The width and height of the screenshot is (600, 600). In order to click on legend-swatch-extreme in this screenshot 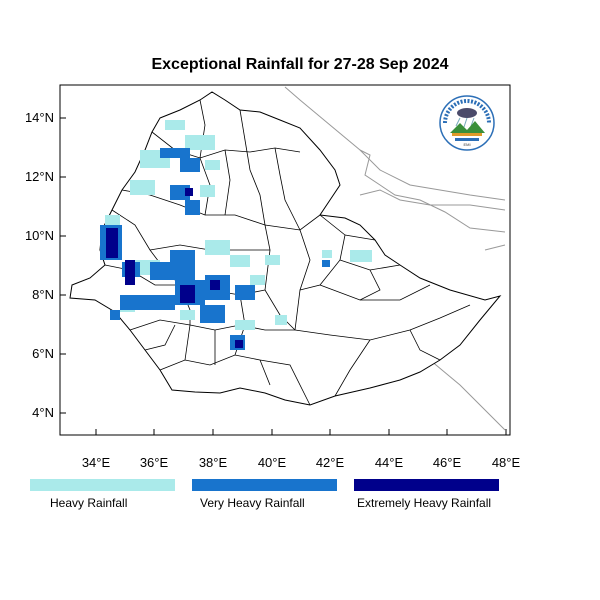, I will do `click(426, 485)`.